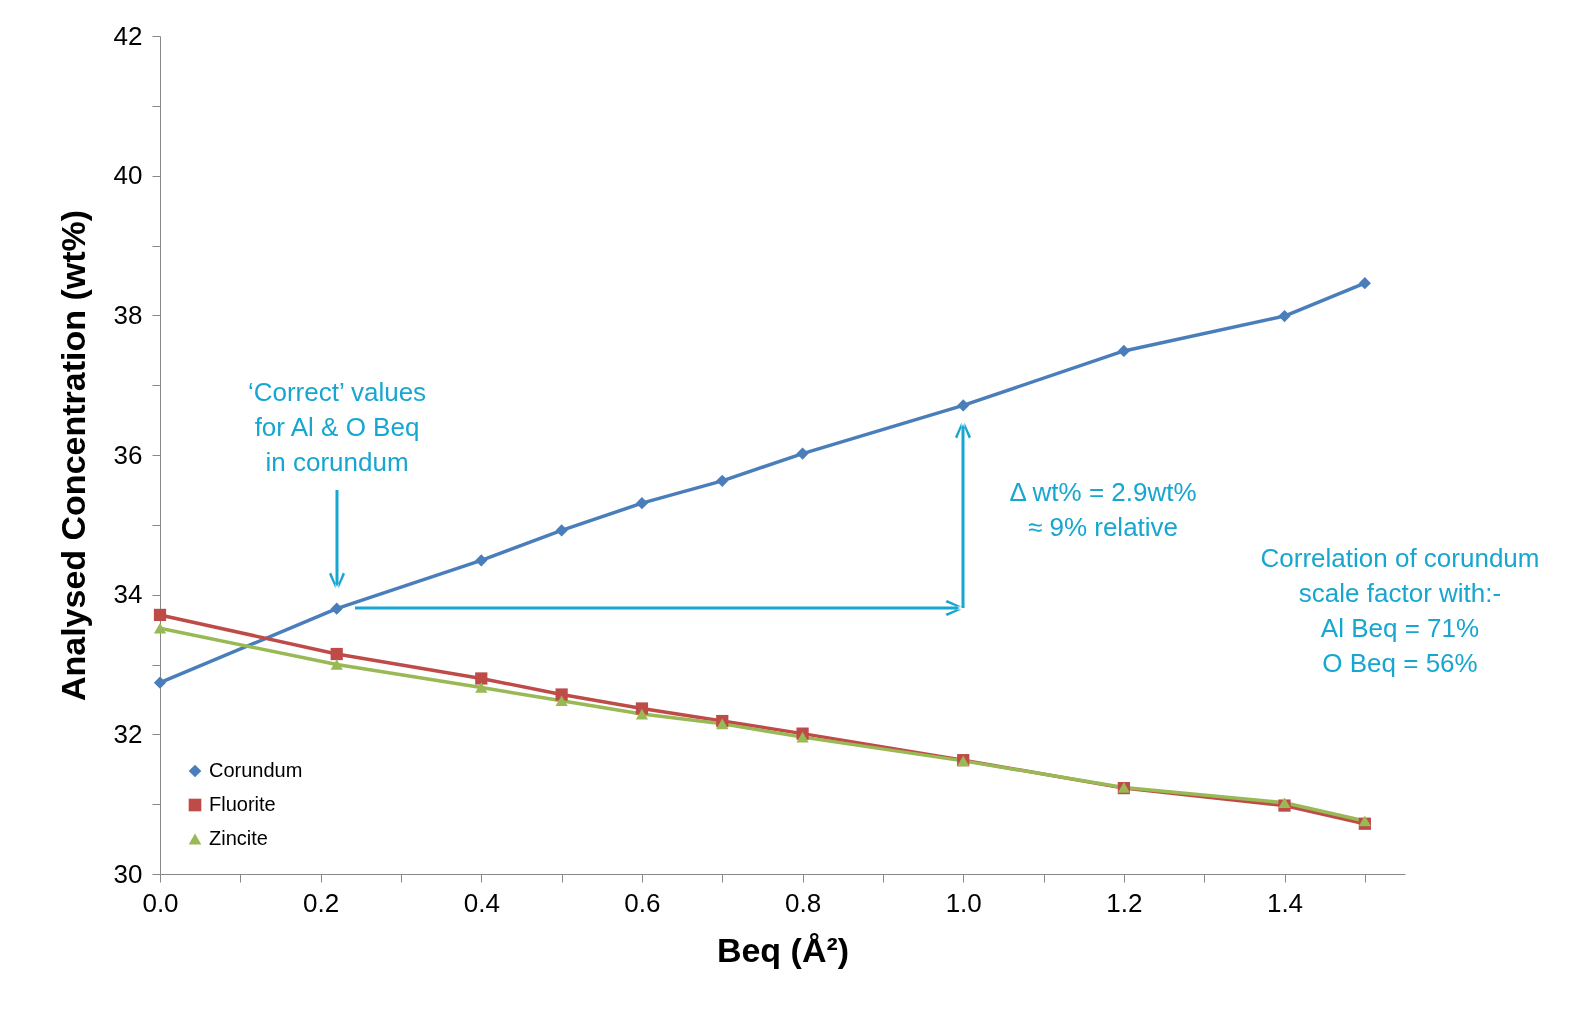 This screenshot has height=1024, width=1579. What do you see at coordinates (128, 454) in the screenshot?
I see `y-tick-label: 36` at bounding box center [128, 454].